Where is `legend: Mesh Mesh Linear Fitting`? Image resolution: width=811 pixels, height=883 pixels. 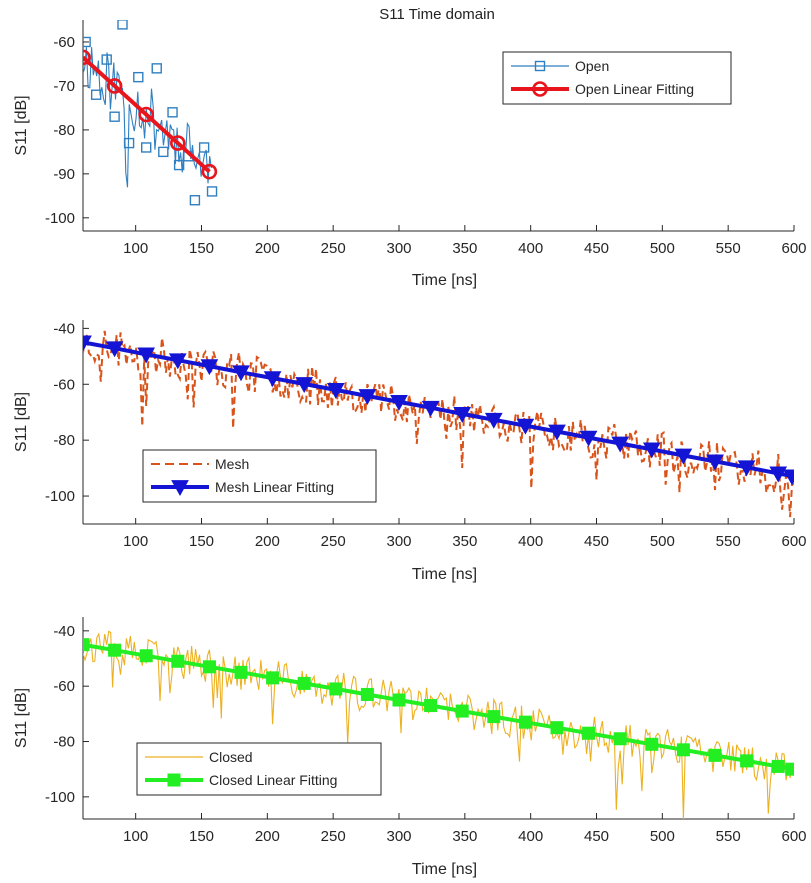
legend: Mesh Mesh Linear Fitting is located at coordinates (259, 476).